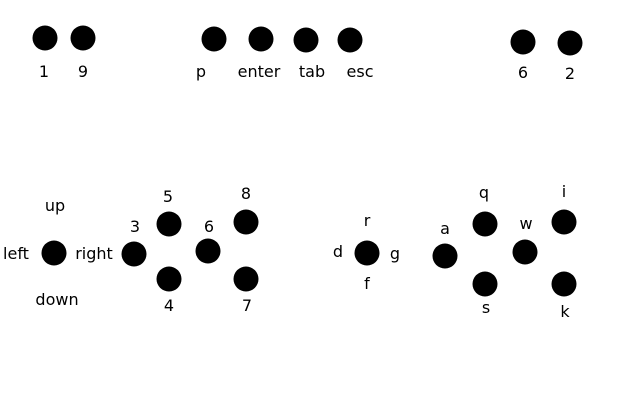 Image resolution: width=640 pixels, height=400 pixels. I want to click on dpad-down-label: down, so click(57, 299).